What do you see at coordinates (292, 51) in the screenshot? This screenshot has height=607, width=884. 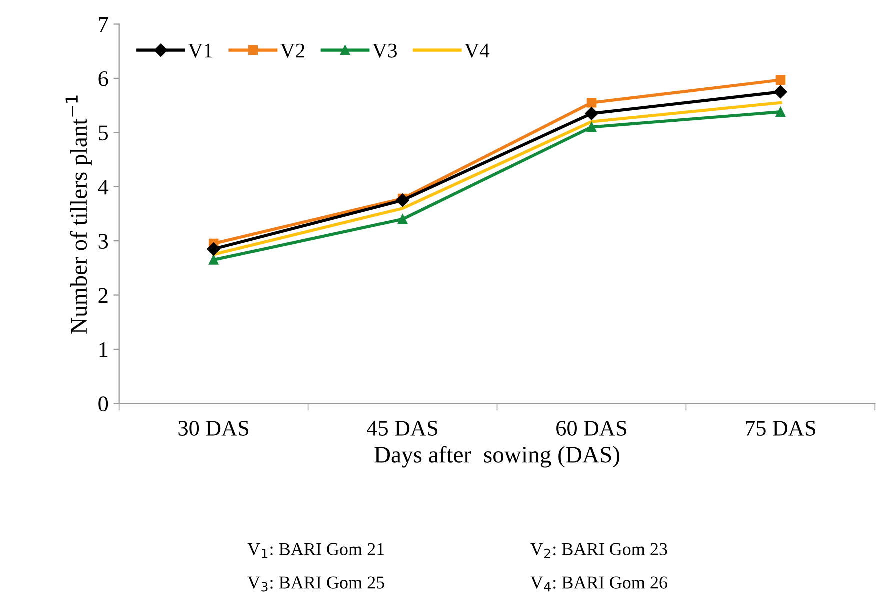 I see `legend-label: V2` at bounding box center [292, 51].